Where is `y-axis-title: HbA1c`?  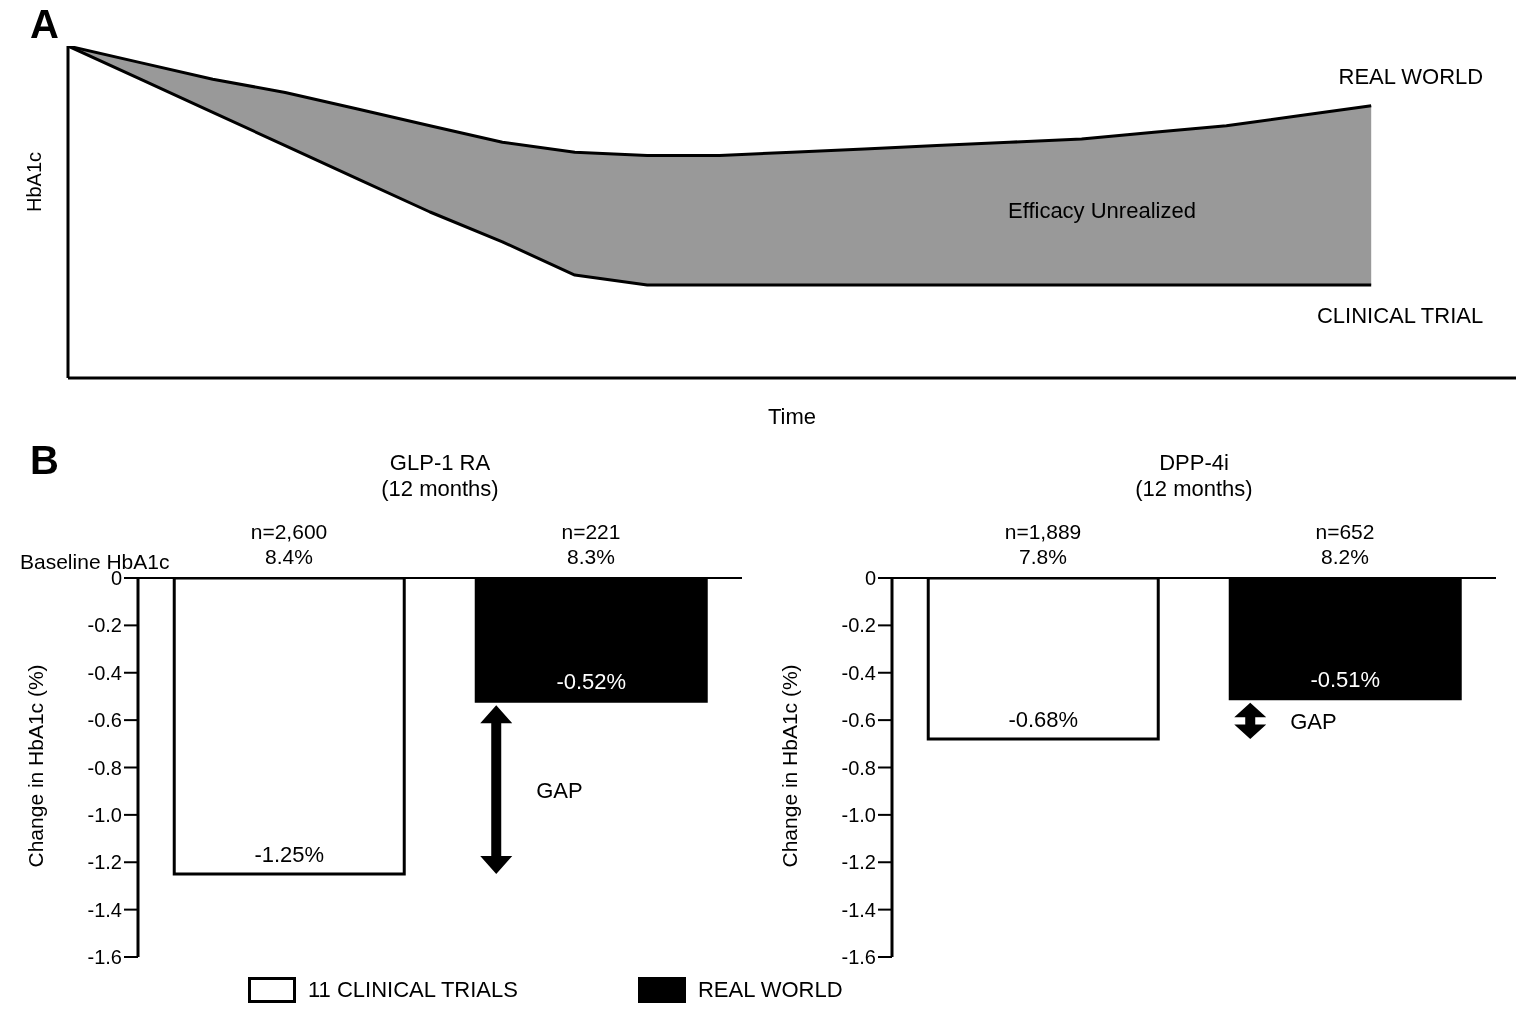
y-axis-title: HbA1c is located at coordinates (34, 181).